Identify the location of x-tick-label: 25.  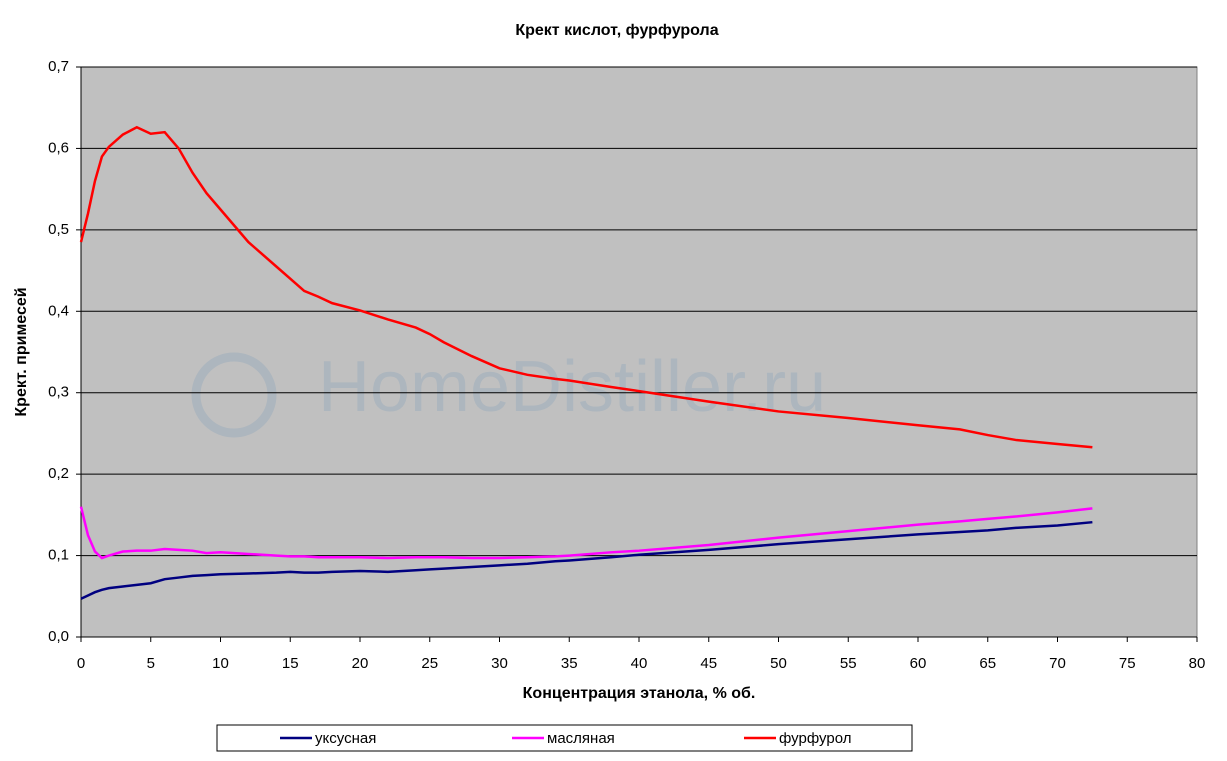
(429, 663).